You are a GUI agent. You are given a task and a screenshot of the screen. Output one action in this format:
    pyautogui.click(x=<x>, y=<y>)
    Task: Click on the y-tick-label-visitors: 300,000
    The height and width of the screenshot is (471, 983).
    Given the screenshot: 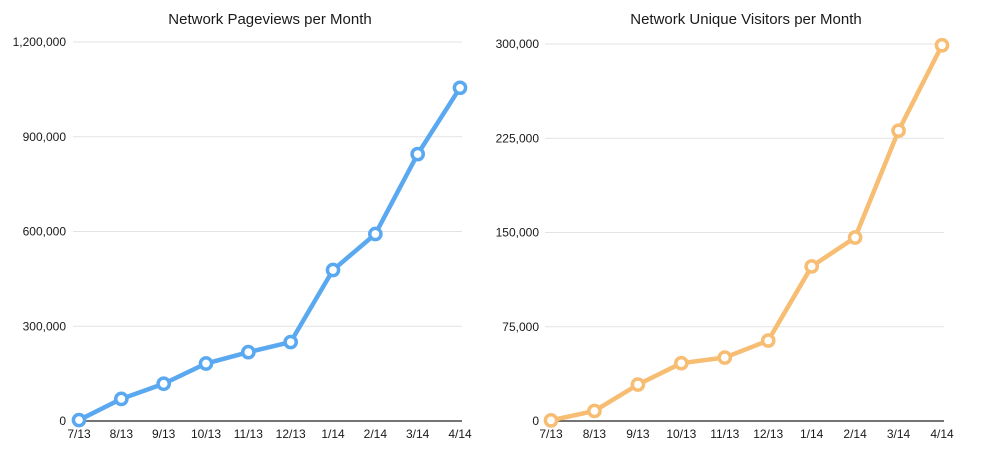 What is the action you would take?
    pyautogui.click(x=518, y=44)
    